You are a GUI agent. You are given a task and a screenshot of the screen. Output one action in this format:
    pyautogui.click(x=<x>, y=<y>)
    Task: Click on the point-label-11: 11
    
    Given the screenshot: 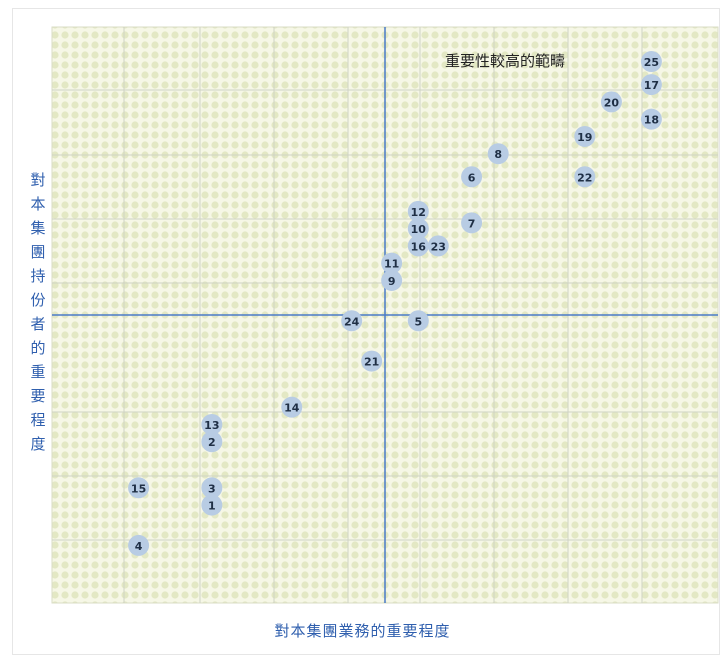 What is the action you would take?
    pyautogui.click(x=391, y=264)
    